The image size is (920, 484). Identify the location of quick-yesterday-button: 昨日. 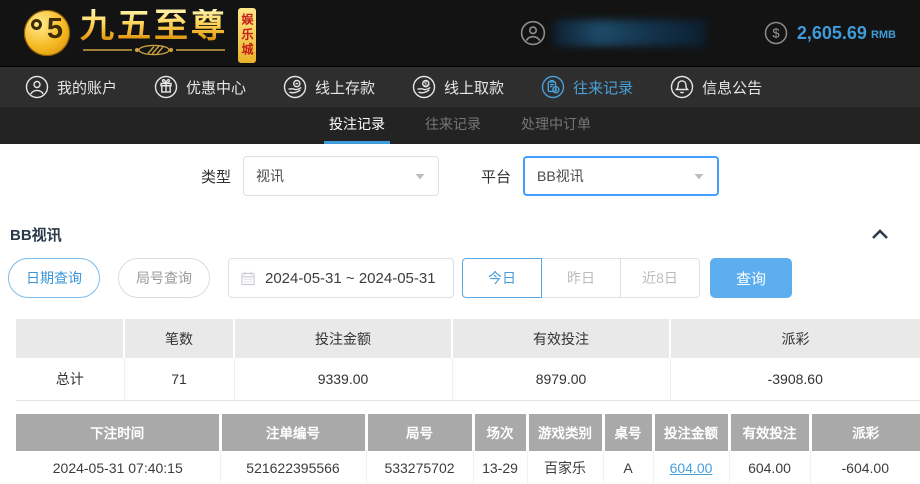
(581, 278).